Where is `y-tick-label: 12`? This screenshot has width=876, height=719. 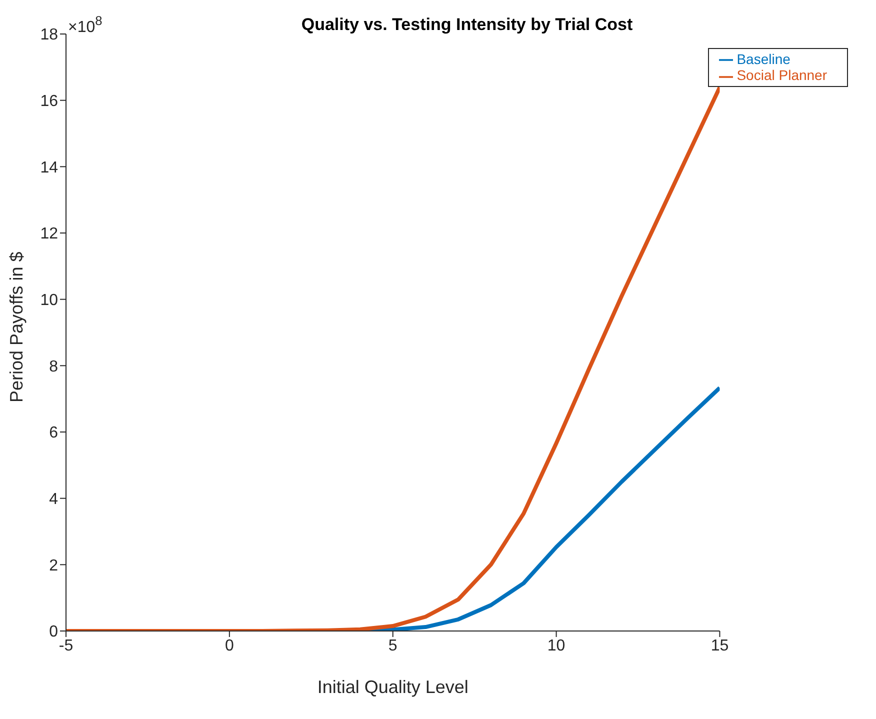 y-tick-label: 12 is located at coordinates (49, 234).